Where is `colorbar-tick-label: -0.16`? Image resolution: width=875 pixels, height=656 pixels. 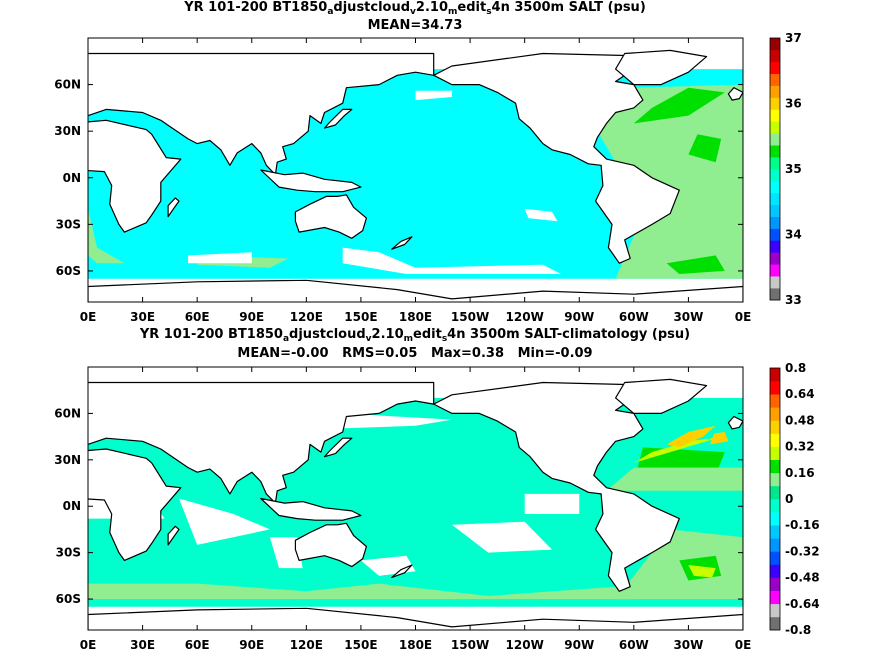
colorbar-tick-label: -0.16 is located at coordinates (802, 525).